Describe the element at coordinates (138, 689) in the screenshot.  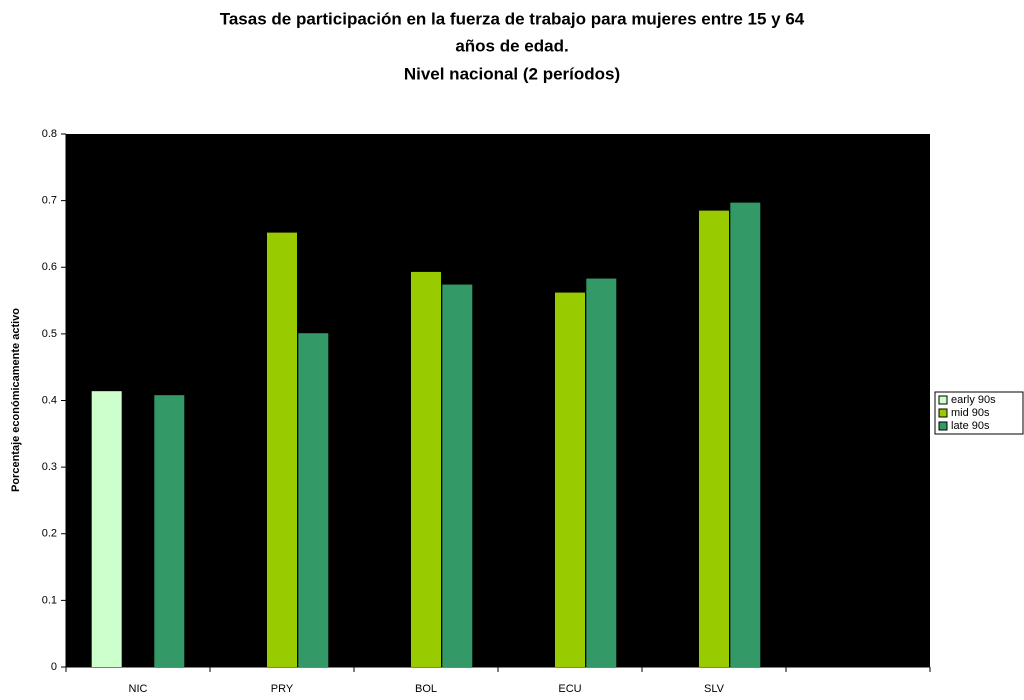
I see `x-tick-label: NIC` at that location.